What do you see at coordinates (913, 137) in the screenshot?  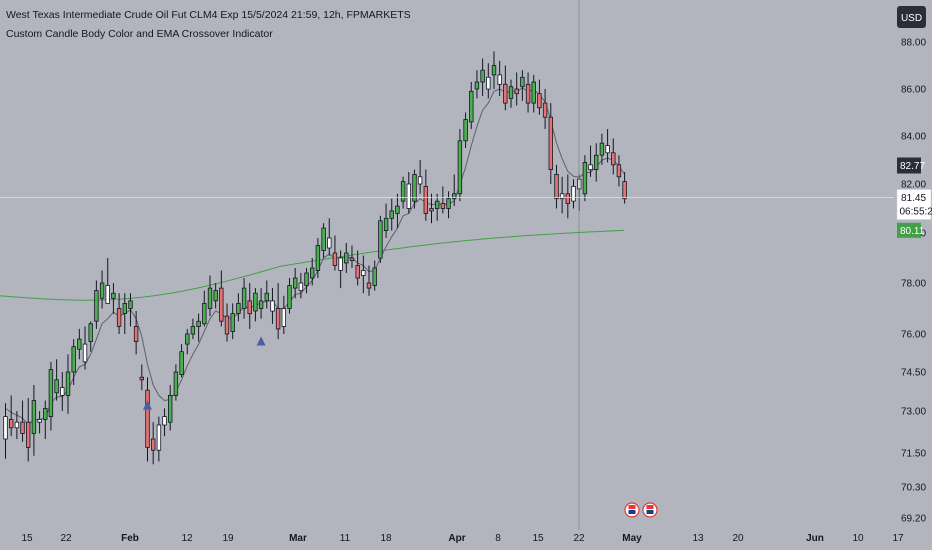 I see `y-tick-label: 84.00` at bounding box center [913, 137].